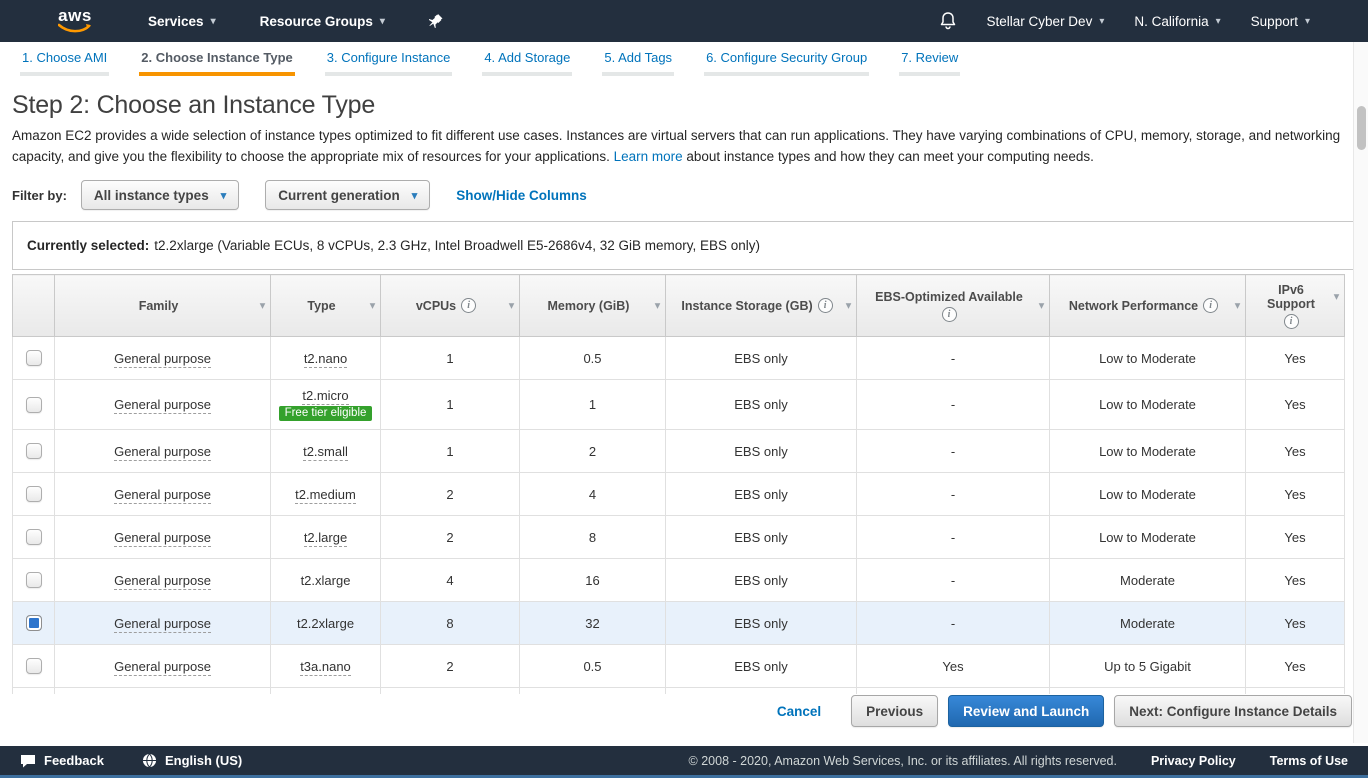 The width and height of the screenshot is (1368, 778). I want to click on instance-types-dropdown: All instance types ▾, so click(160, 195).